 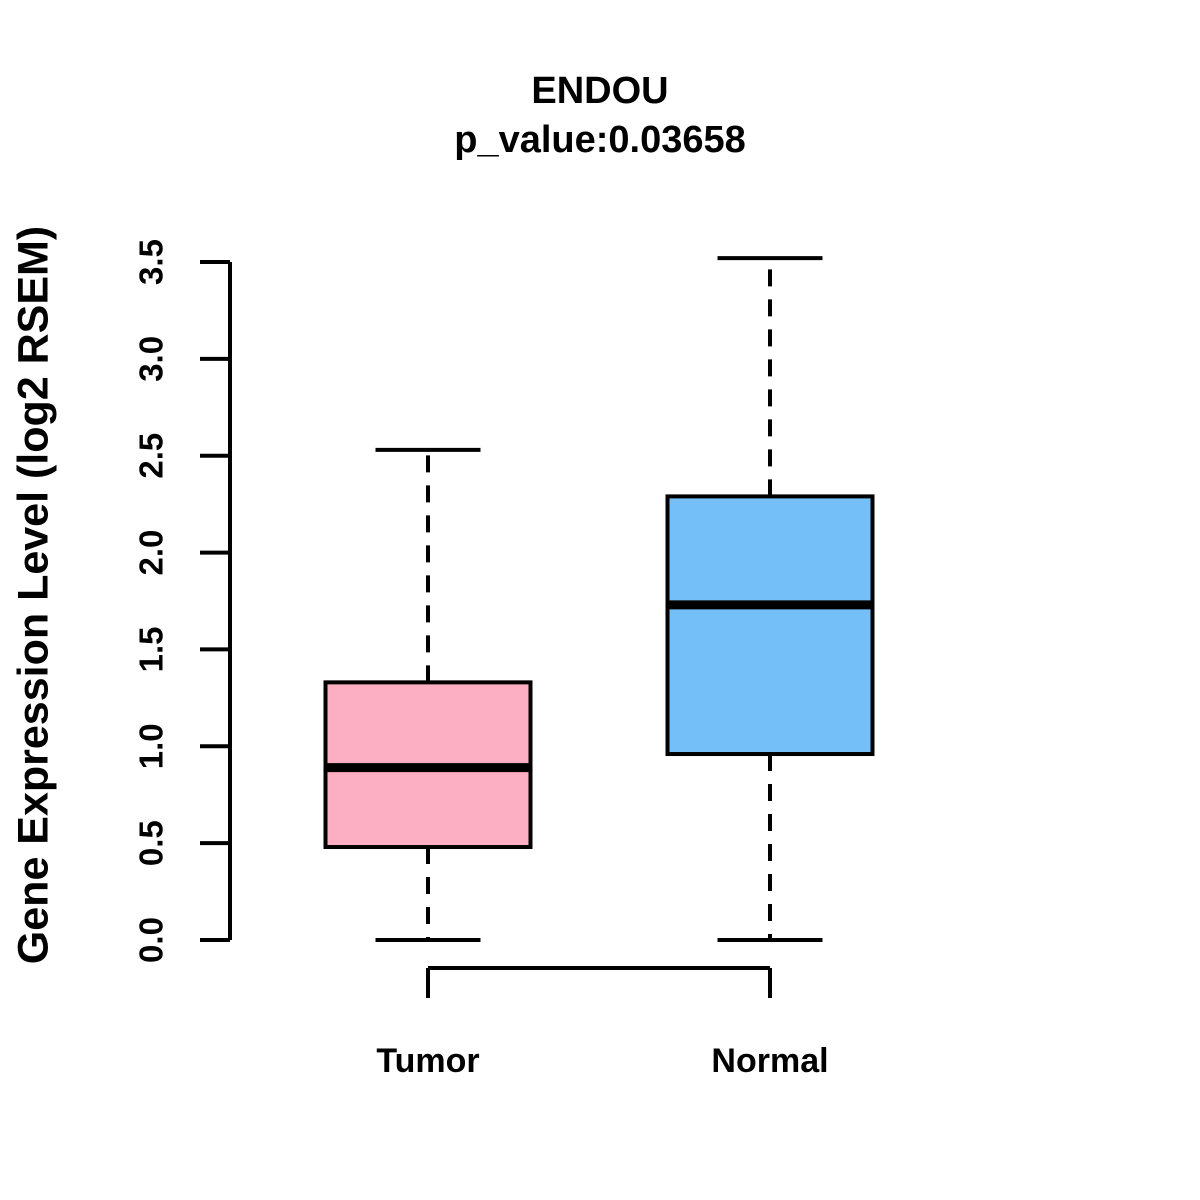 What do you see at coordinates (769, 1061) in the screenshot?
I see `x-label-normal: Normal` at bounding box center [769, 1061].